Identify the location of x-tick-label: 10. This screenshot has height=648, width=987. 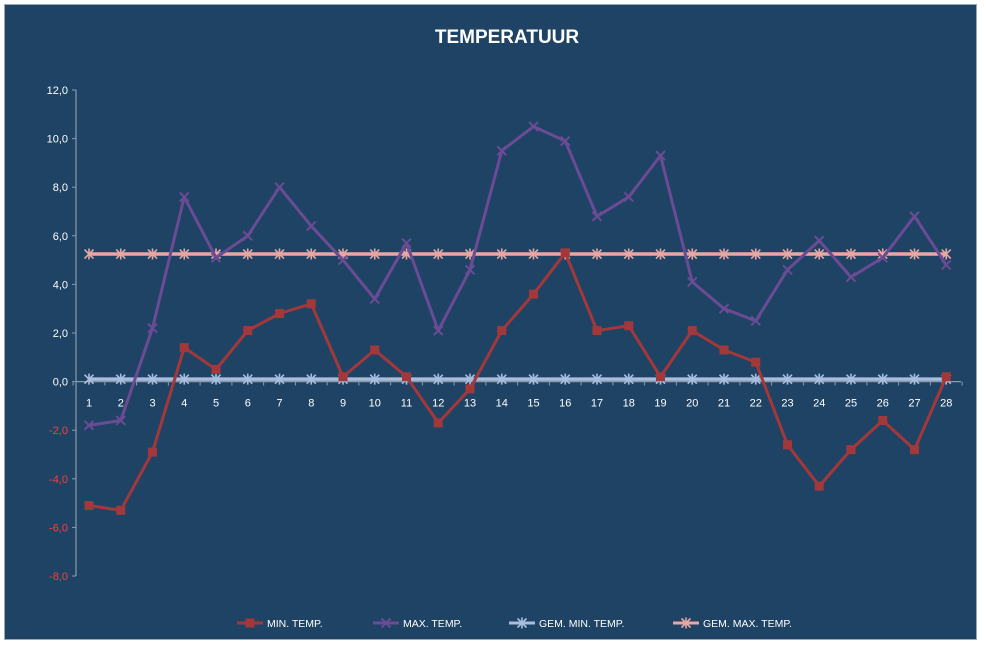
(375, 404).